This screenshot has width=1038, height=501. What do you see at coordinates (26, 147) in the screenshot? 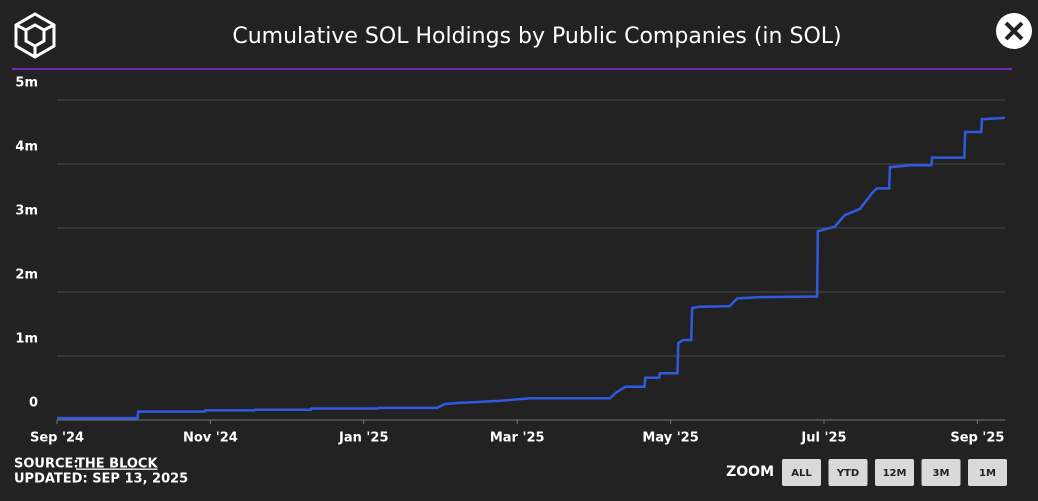
I see `y-tick-label: 4m` at bounding box center [26, 147].